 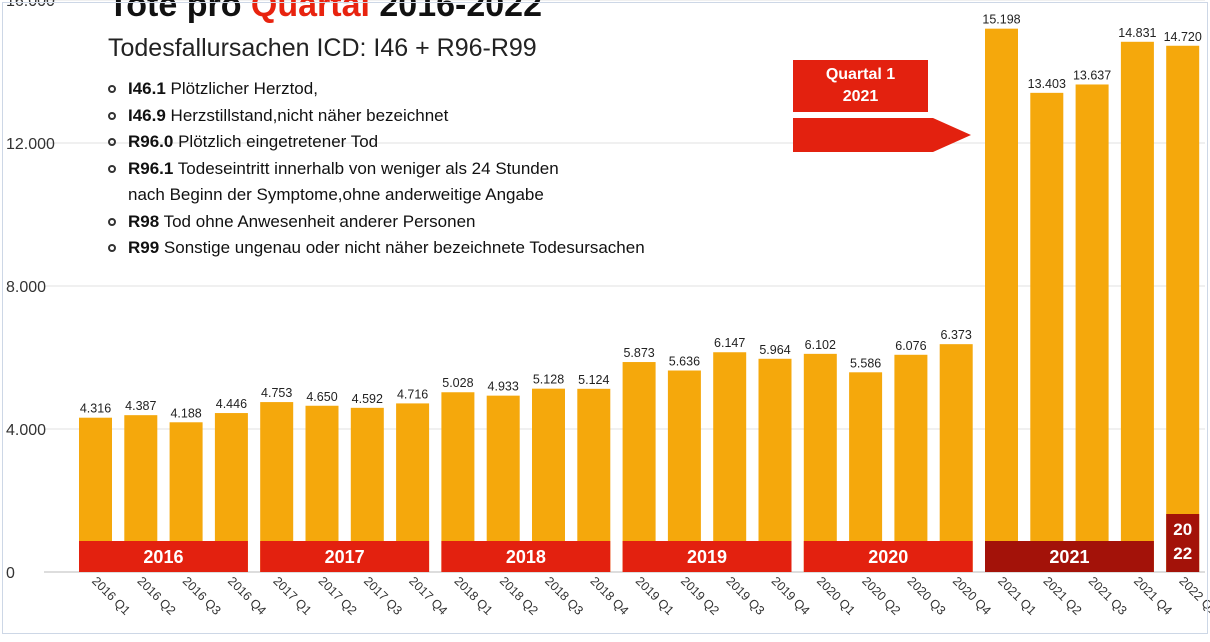 What do you see at coordinates (1092, 75) in the screenshot?
I see `value-label: 13.637` at bounding box center [1092, 75].